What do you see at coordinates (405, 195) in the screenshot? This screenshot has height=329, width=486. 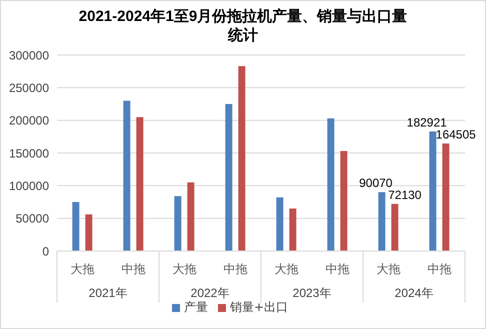 I see `data-label: 72130` at bounding box center [405, 195].